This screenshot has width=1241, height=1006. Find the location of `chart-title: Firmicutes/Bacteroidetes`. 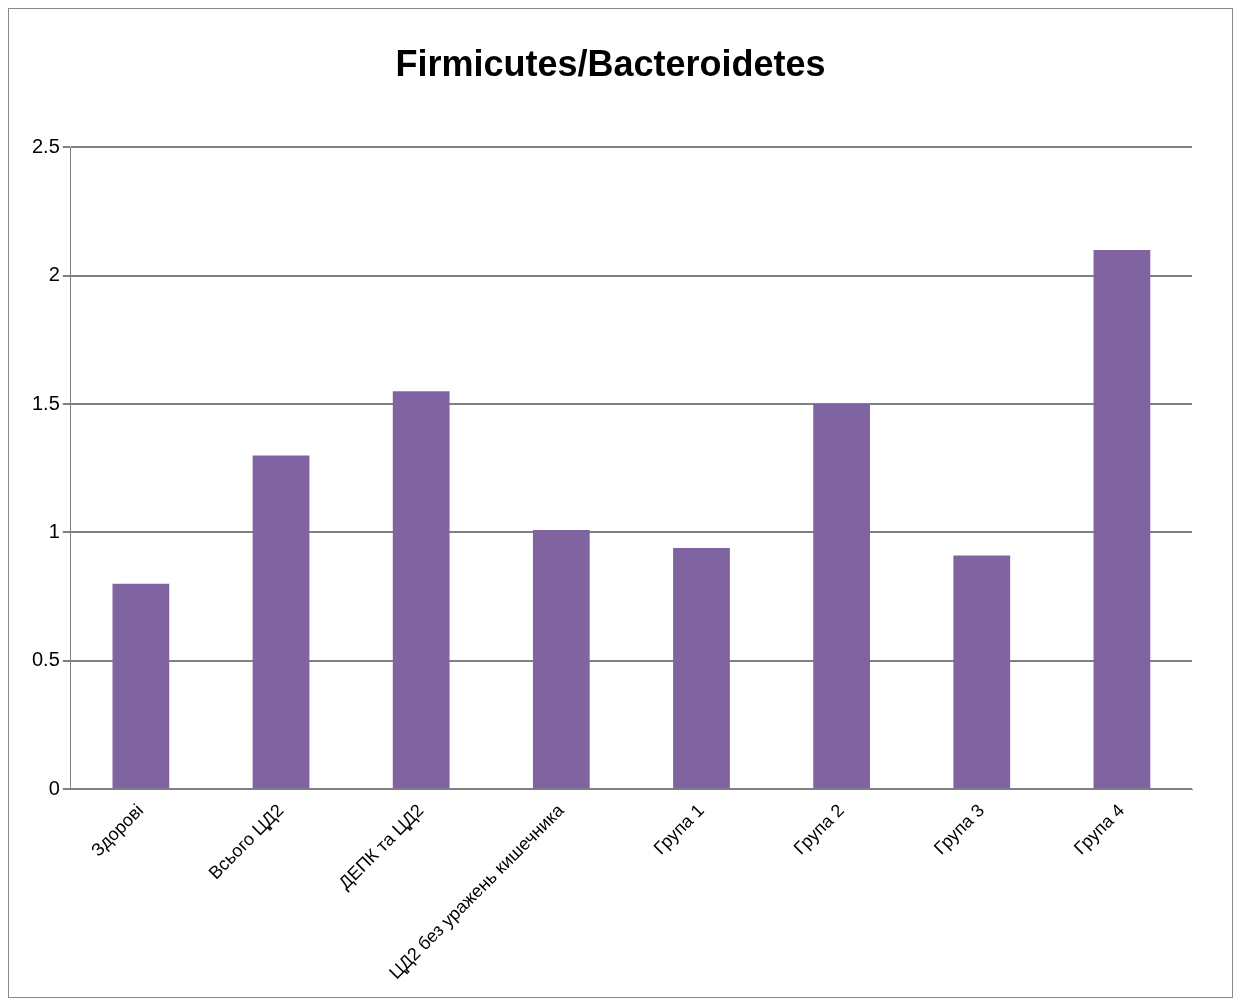

chart-title: Firmicutes/Bacteroidetes is located at coordinates (610, 63).